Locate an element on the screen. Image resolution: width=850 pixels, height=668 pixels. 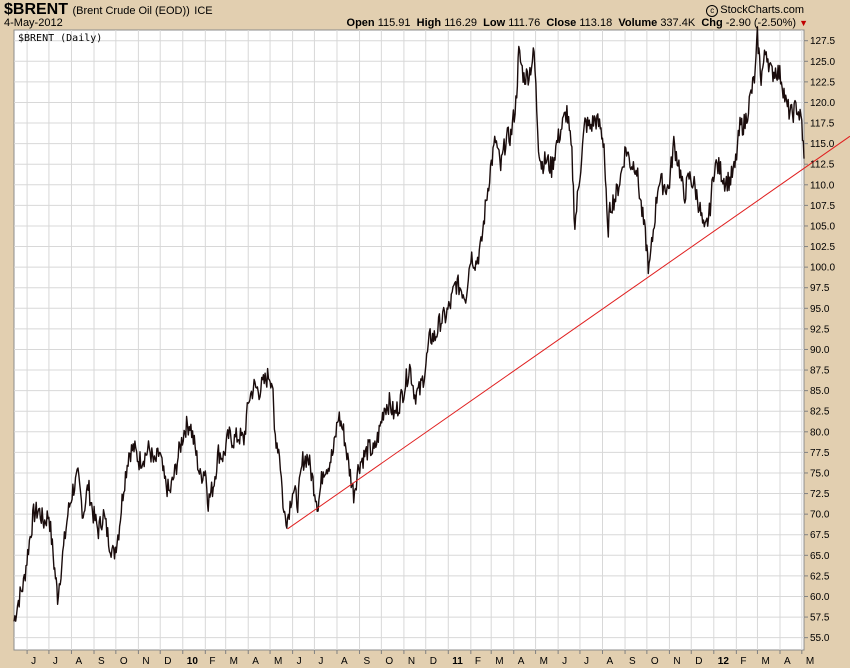
y-tick-label: 110.0 is located at coordinates (822, 185).